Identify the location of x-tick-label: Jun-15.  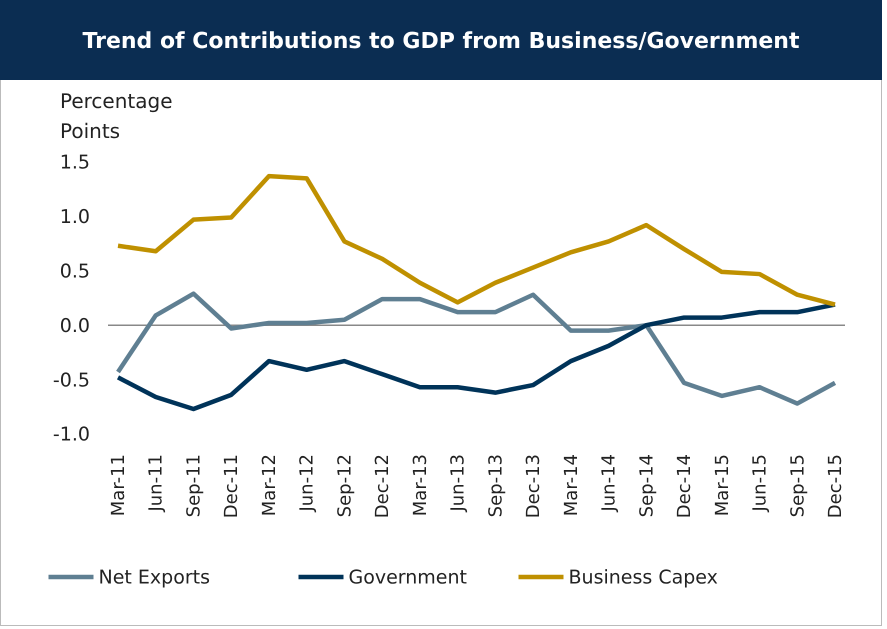
(760, 483).